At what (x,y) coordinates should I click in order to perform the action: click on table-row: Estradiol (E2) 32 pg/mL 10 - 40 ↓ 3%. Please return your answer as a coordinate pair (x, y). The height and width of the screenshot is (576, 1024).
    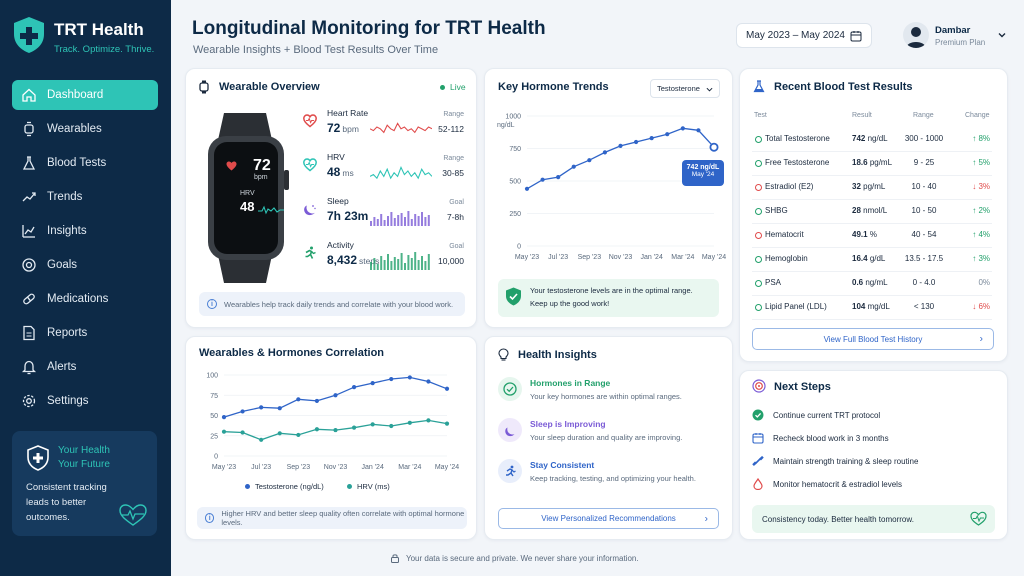
    Looking at the image, I should click on (872, 188).